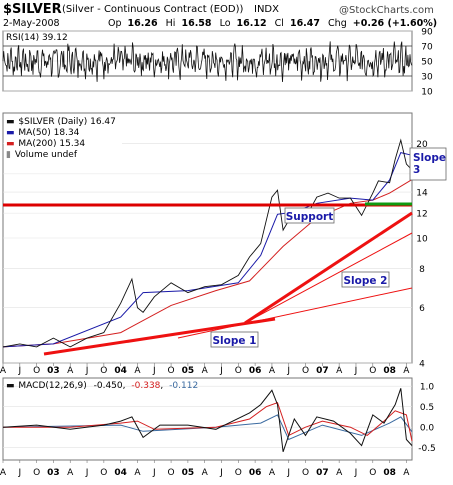  Describe the element at coordinates (279, 23) in the screenshot. I see `cl-label: Cl` at that location.